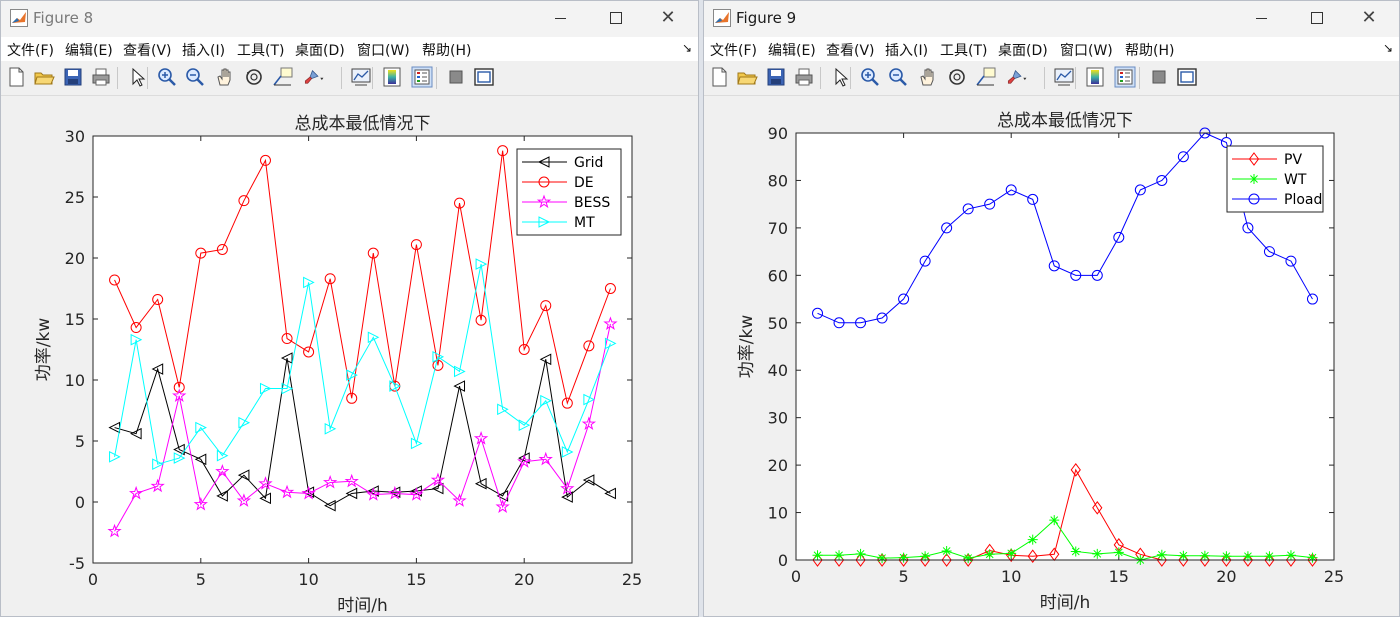 The height and width of the screenshot is (617, 1400). Describe the element at coordinates (261, 51) in the screenshot. I see `menu-tools: 工具(T)` at that location.